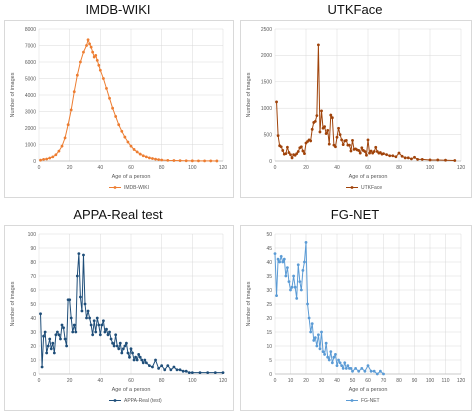  I want to click on chart-title: FG-NET, so click(355, 214).